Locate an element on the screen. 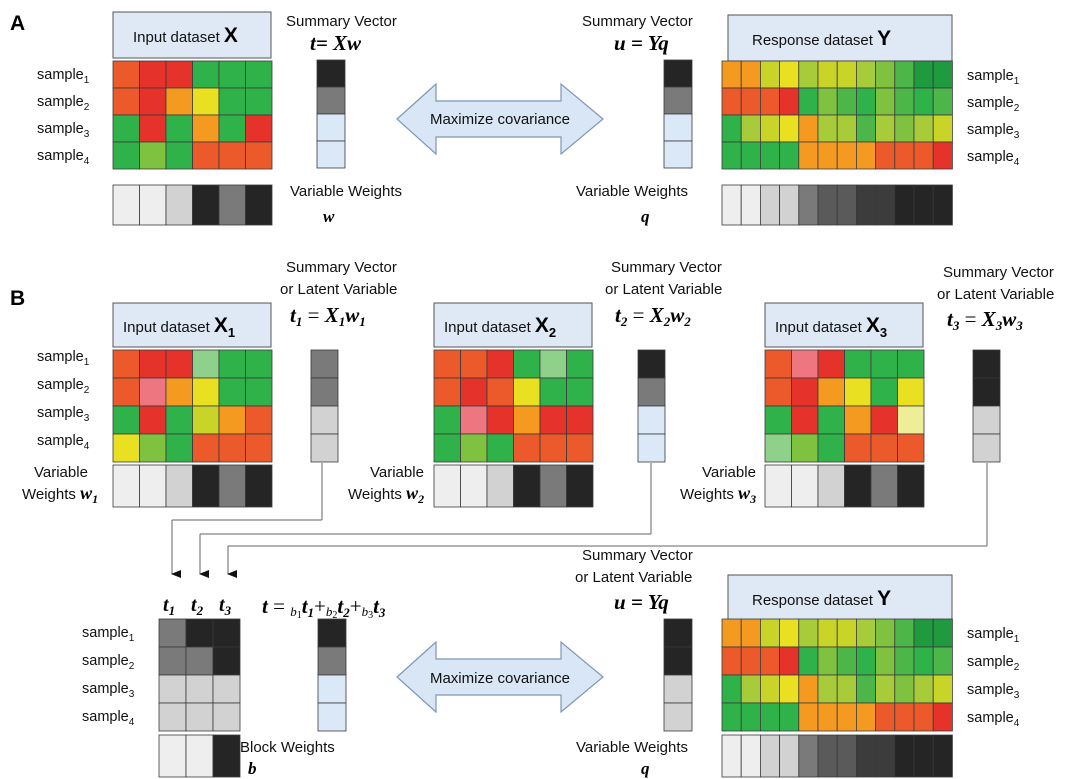  super-score-matrix-cell is located at coordinates (226, 633).